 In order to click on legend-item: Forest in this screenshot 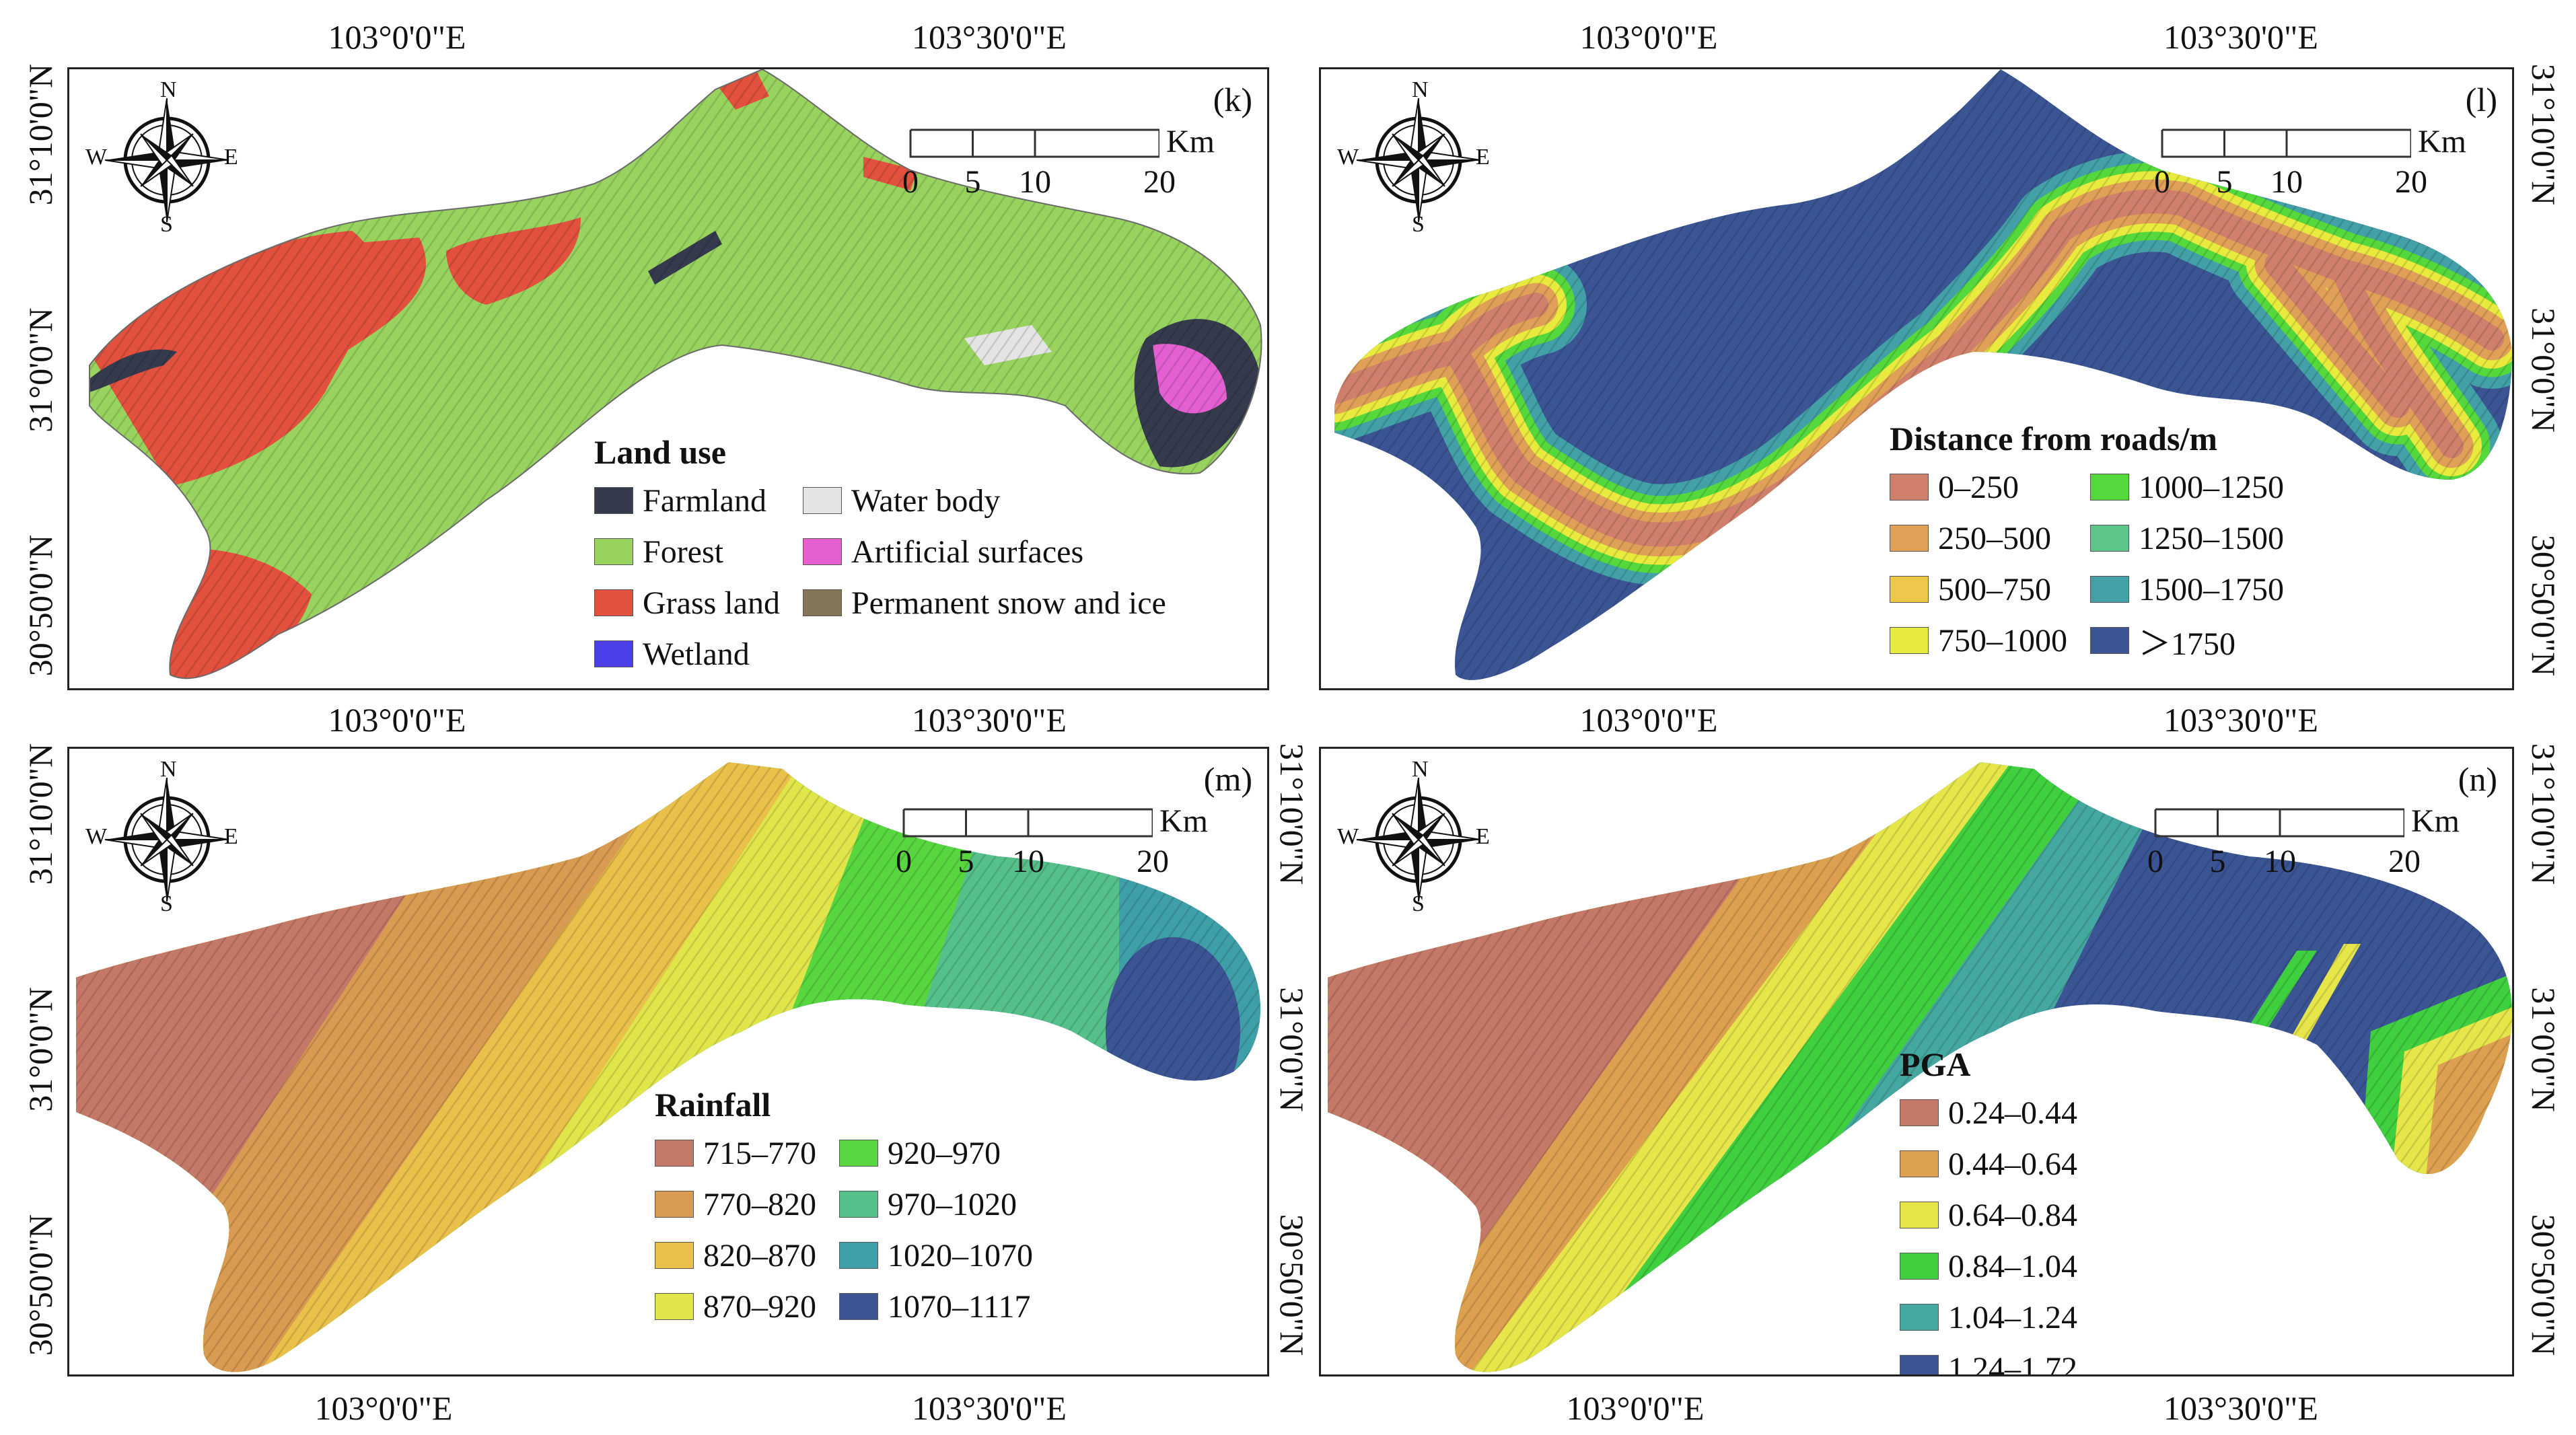, I will do `click(687, 552)`.